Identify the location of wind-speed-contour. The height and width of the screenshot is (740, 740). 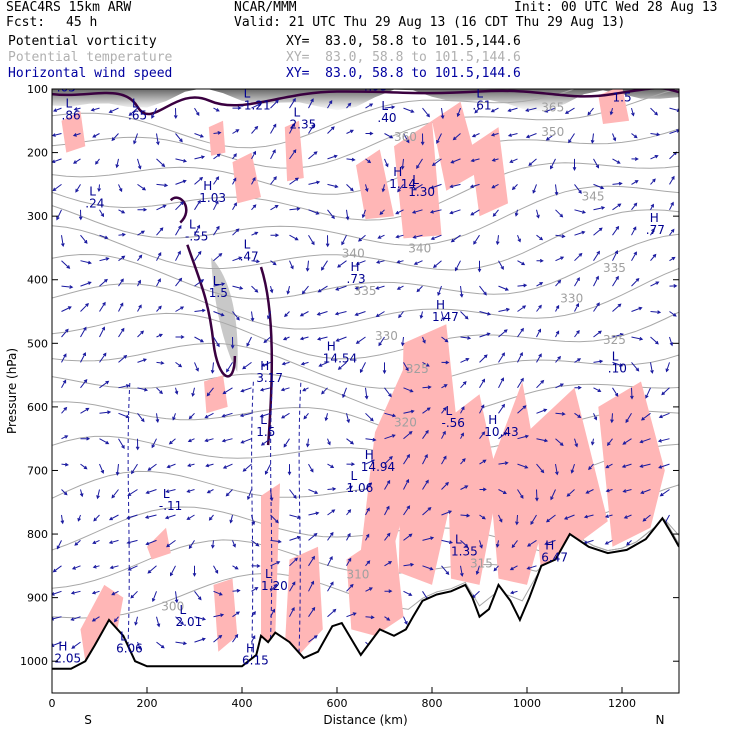
(129, 513).